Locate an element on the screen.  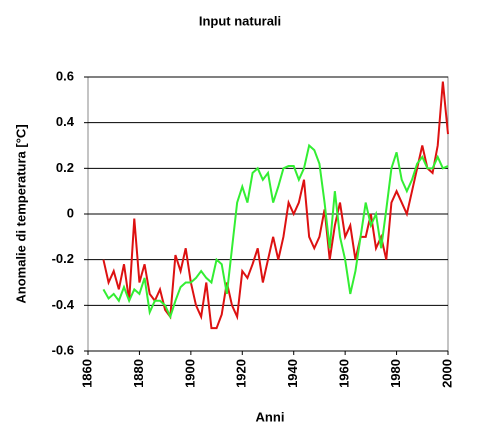
y-tick-label: -0.2 is located at coordinates (63, 258).